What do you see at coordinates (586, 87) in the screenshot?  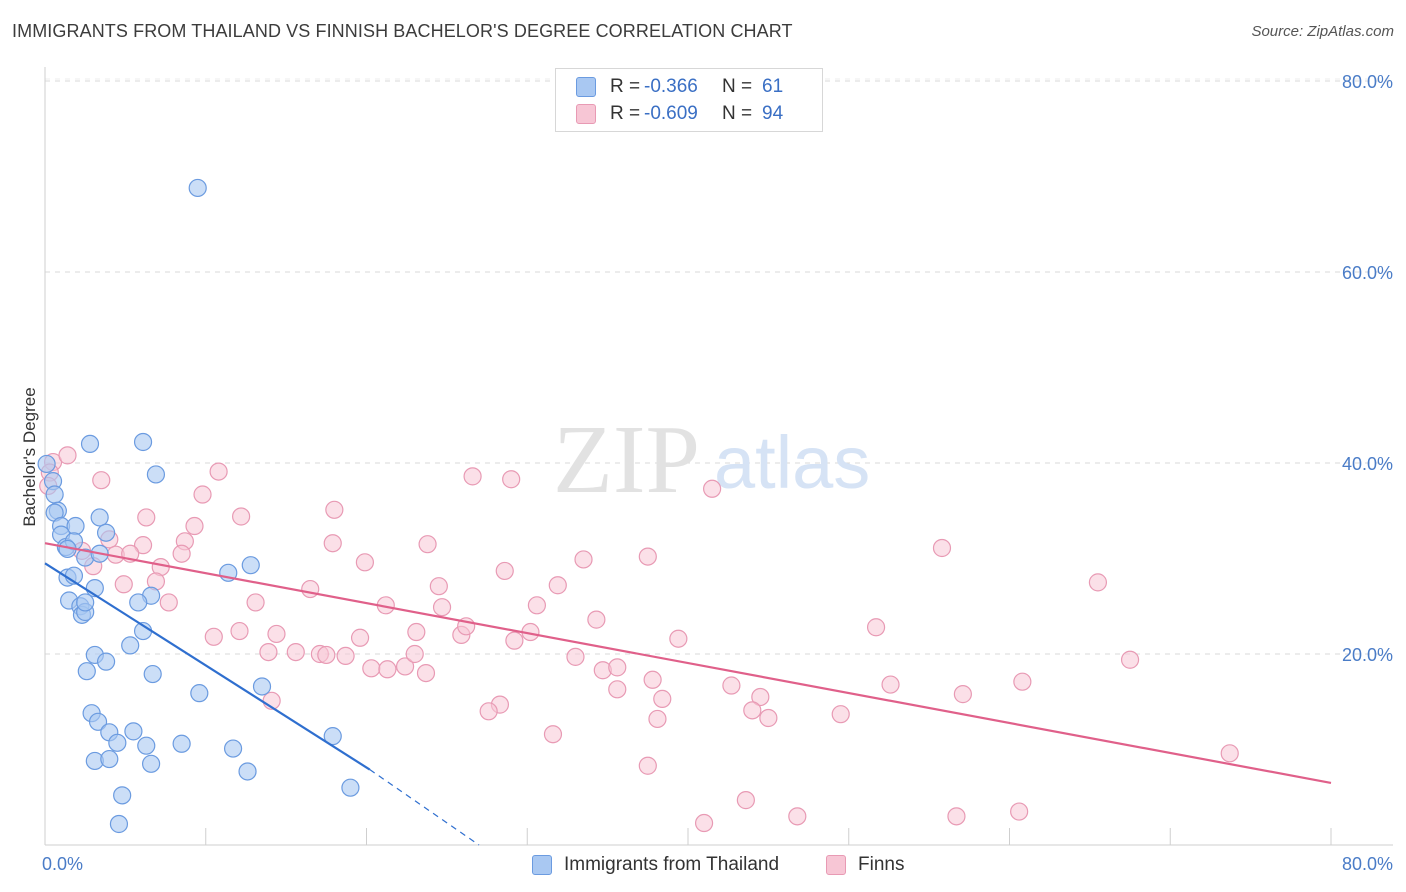 I see `legend-swatch-thailand` at bounding box center [586, 87].